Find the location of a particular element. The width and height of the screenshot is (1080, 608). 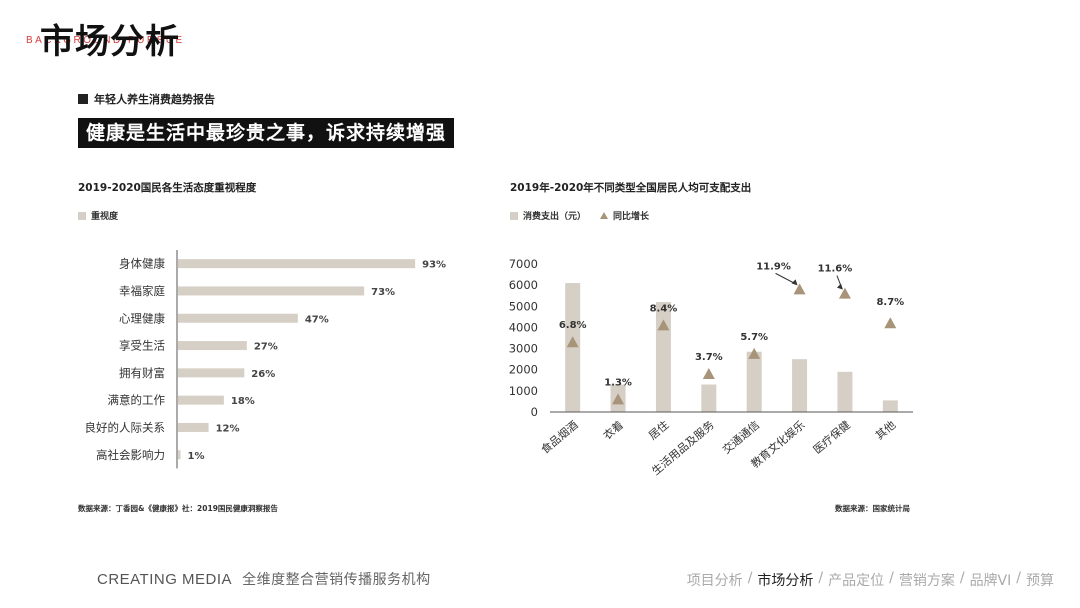

category-label: 幸福家庭 is located at coordinates (142, 291).